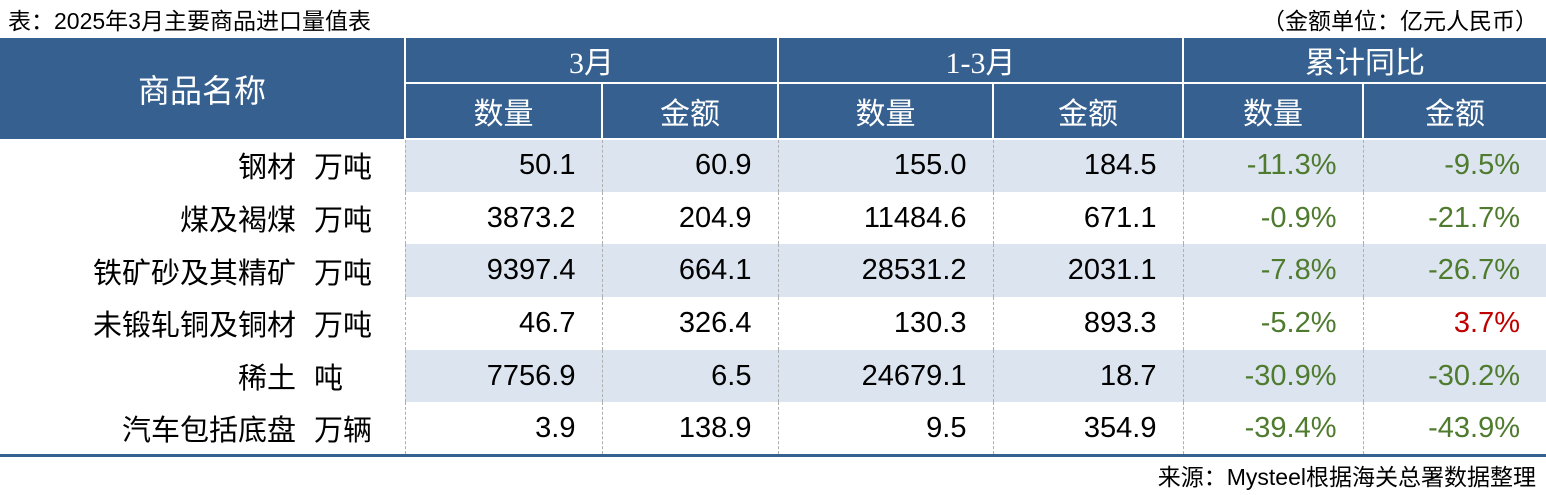 The width and height of the screenshot is (1546, 495). Describe the element at coordinates (1364, 61) in the screenshot. I see `header-group-yoy: 累计同比` at that location.